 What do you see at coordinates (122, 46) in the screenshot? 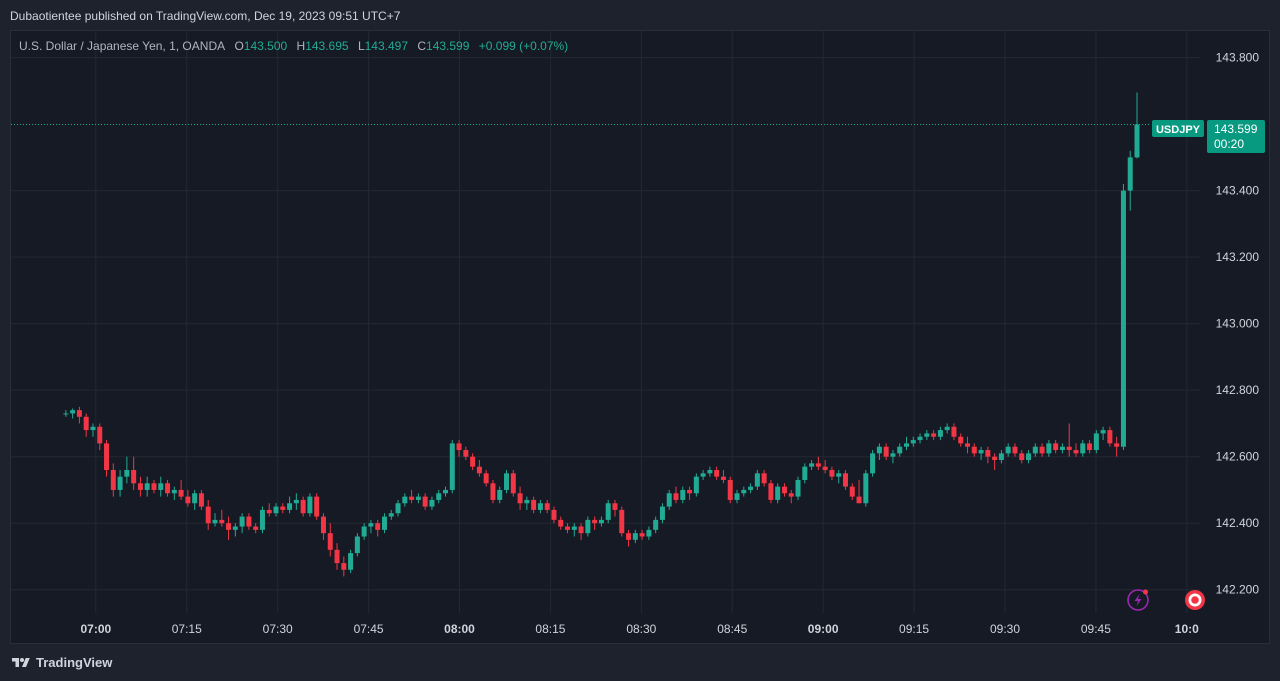
I see `legend-symbol: U.S. Dollar / Japanese Yen, 1, OANDA` at bounding box center [122, 46].